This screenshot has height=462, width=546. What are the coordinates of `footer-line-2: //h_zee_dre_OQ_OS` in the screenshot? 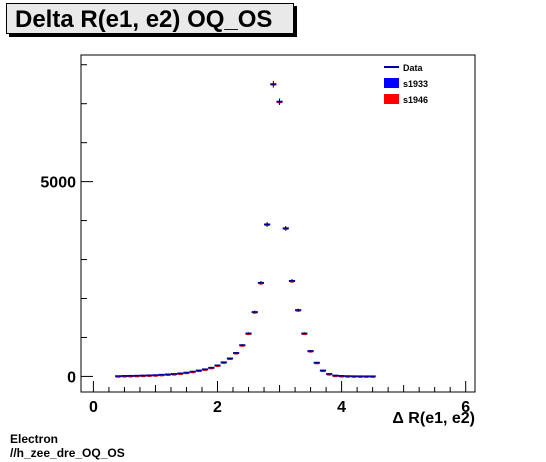 It's located at (67, 453).